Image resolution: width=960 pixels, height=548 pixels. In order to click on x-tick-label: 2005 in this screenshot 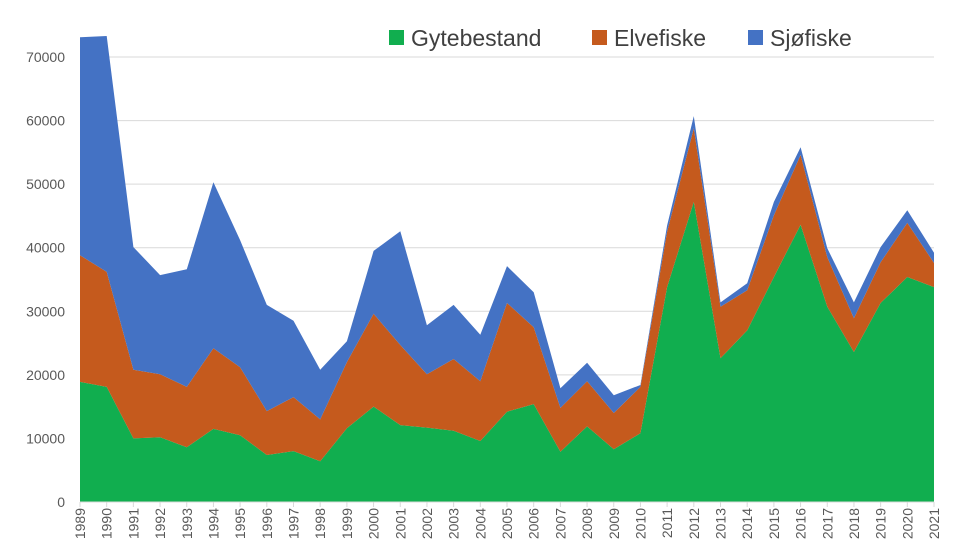, I will do `click(507, 523)`.